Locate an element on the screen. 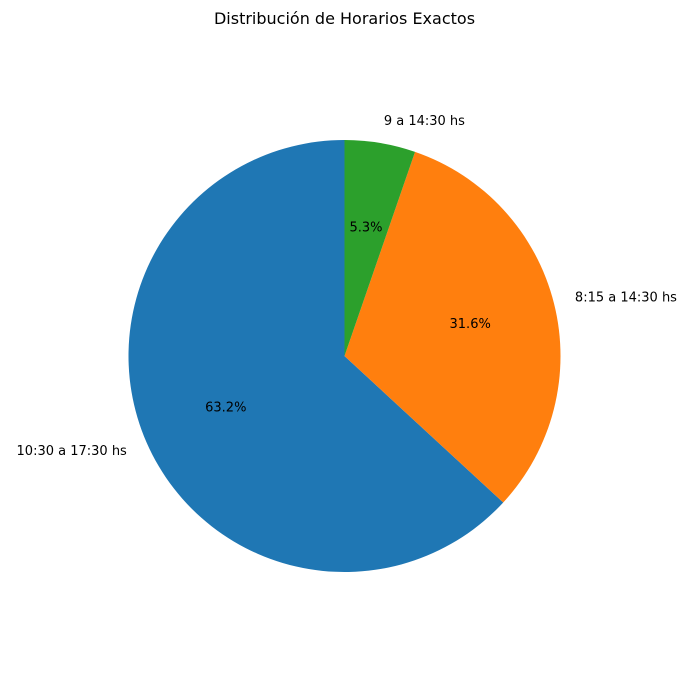  slice-label: 9 a 14:30 hs is located at coordinates (424, 121).